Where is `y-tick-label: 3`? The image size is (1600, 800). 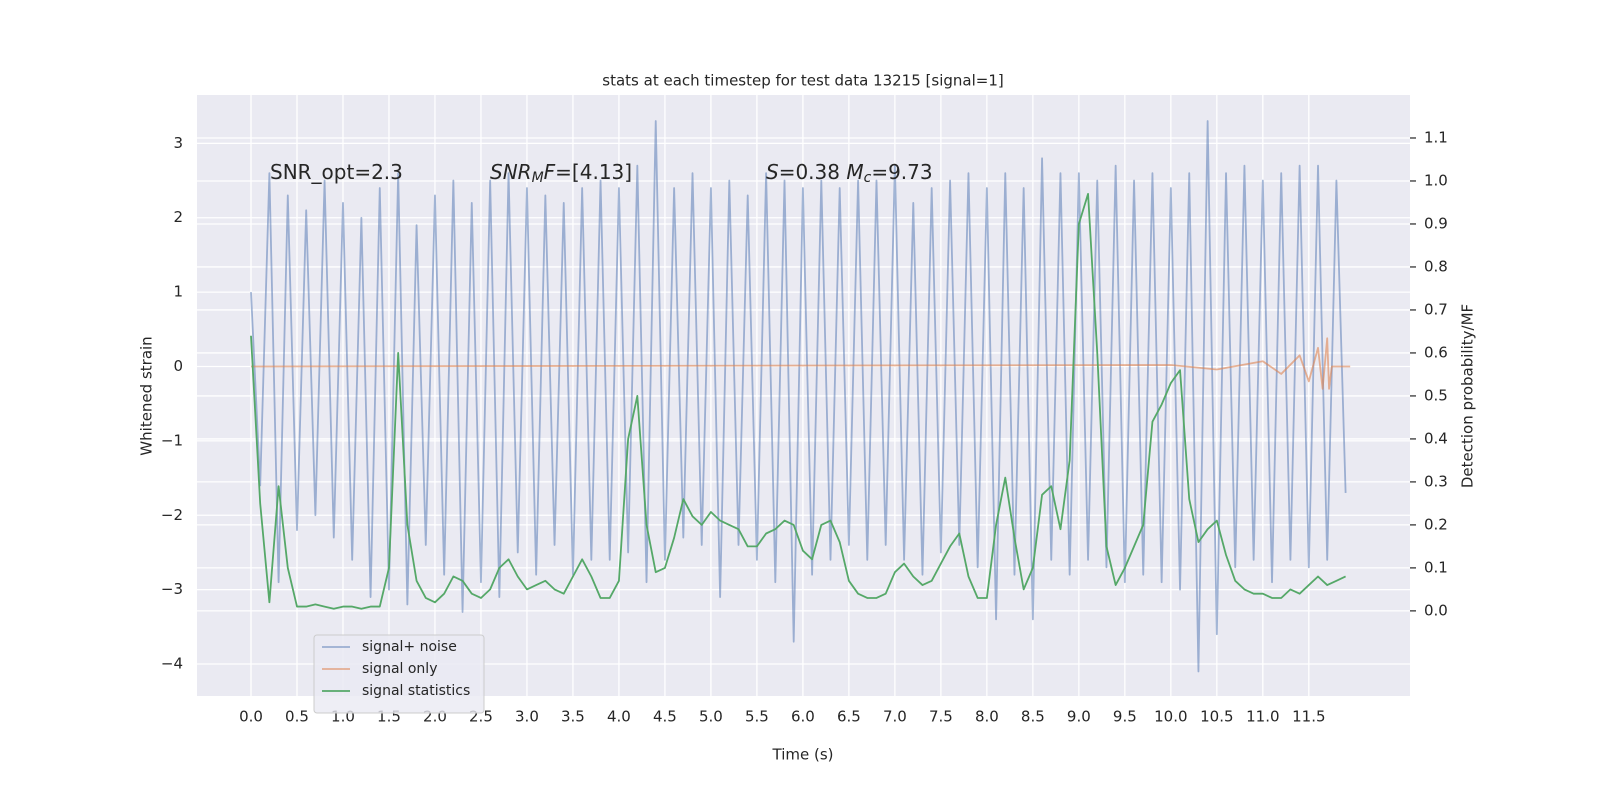
y-tick-label: 3 is located at coordinates (178, 143).